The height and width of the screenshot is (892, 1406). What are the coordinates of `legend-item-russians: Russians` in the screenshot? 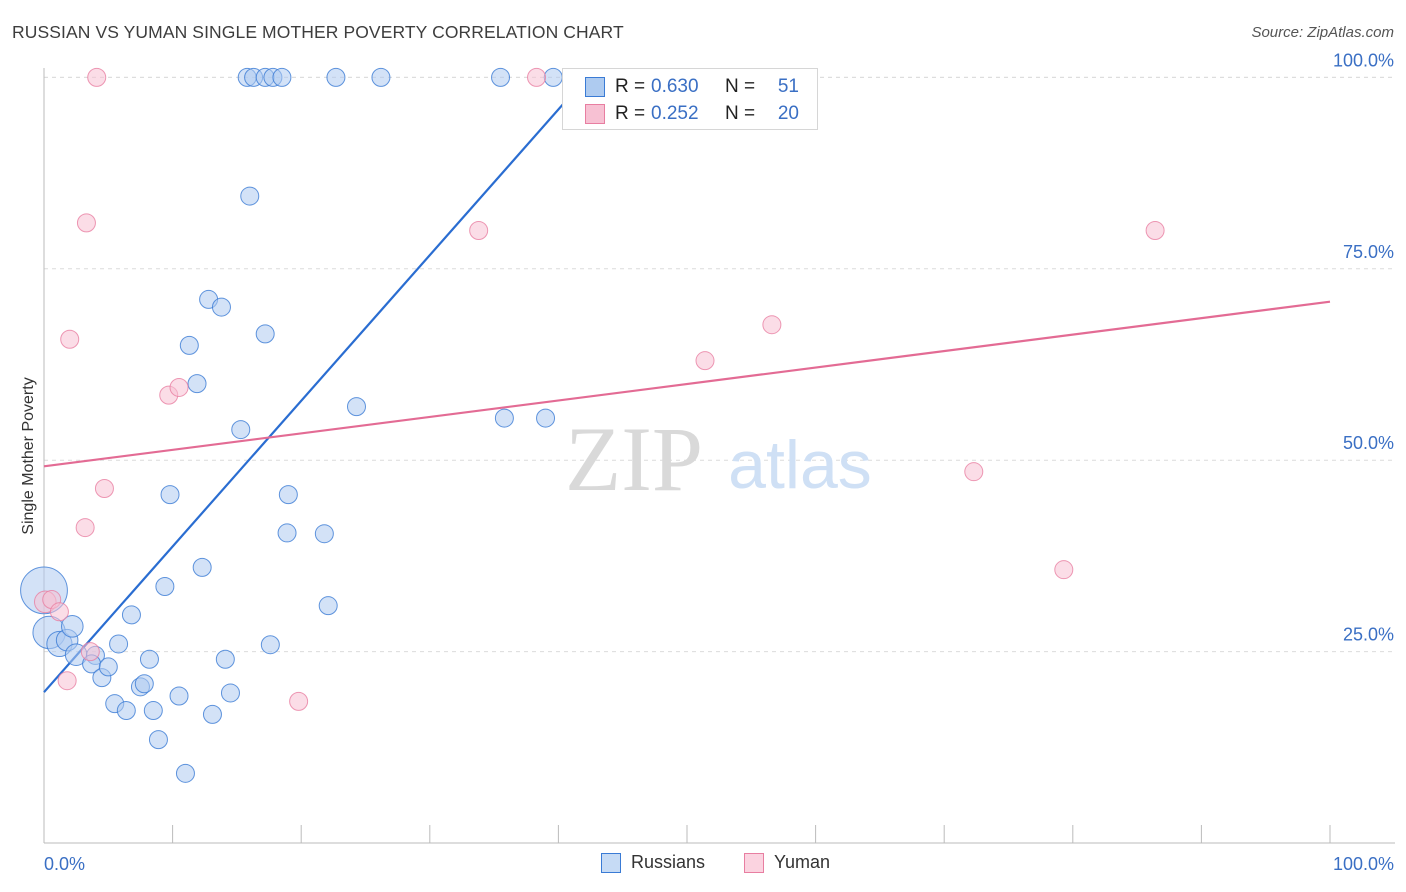 It's located at (653, 862).